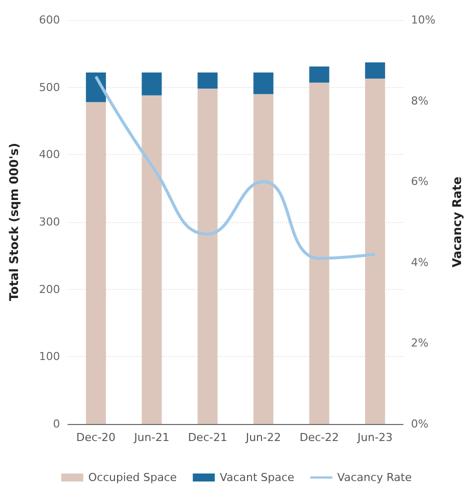  What do you see at coordinates (208, 437) in the screenshot?
I see `x-tick-label: Dec-21` at bounding box center [208, 437].